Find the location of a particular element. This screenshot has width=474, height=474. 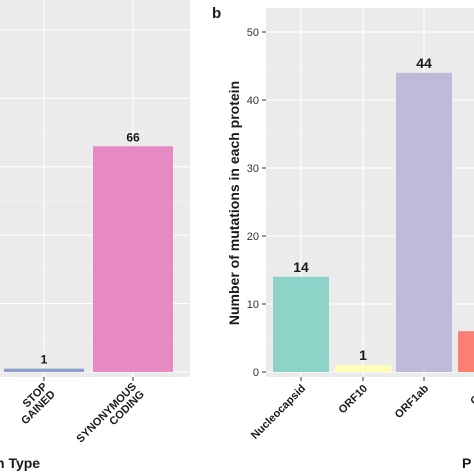

y-tick-label: 20 is located at coordinates (253, 237).